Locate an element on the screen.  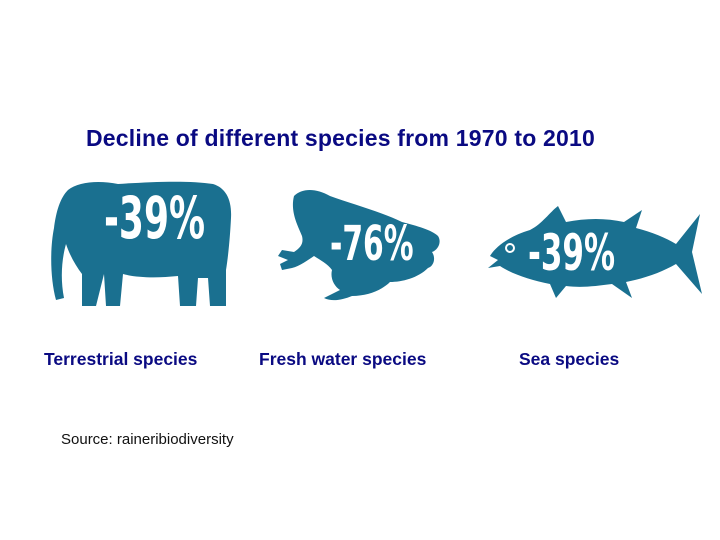
terrestrial-percent: -39% is located at coordinates (155, 218).